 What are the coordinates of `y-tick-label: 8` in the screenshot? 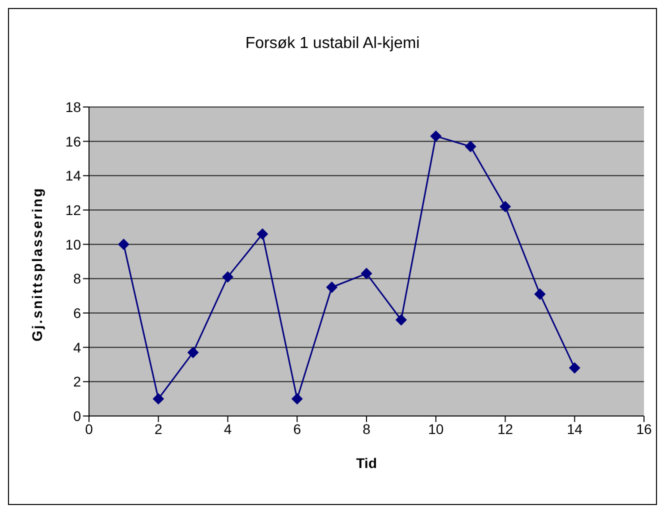 It's located at (77, 278).